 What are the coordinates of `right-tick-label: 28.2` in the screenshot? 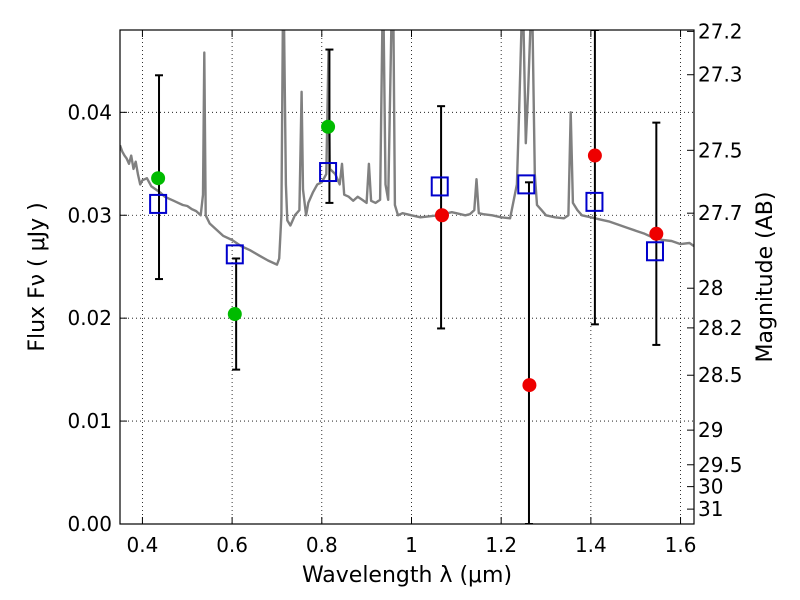 It's located at (720, 328).